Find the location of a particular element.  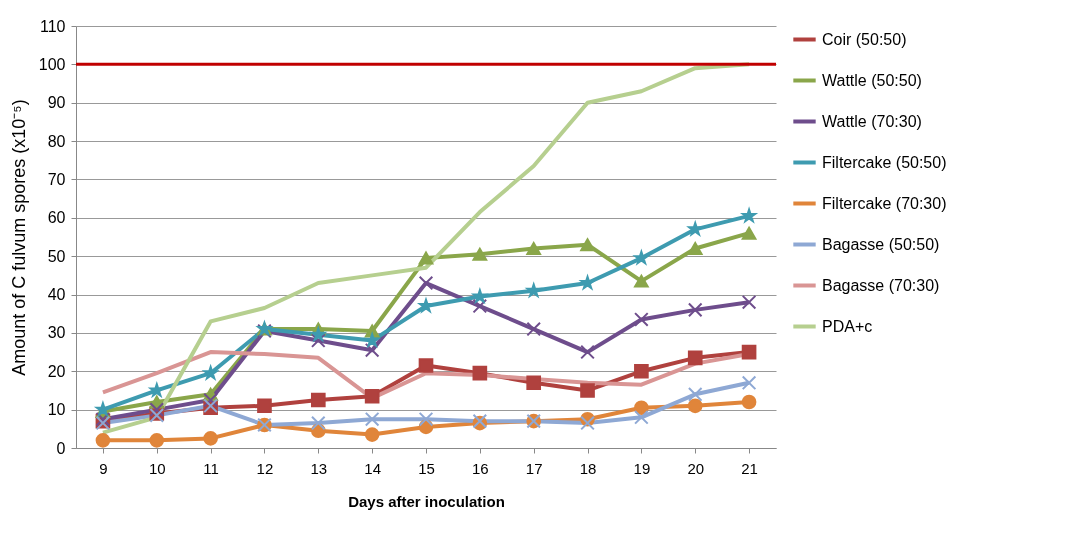

legend-label: Filtercake (70:30) is located at coordinates (884, 203).